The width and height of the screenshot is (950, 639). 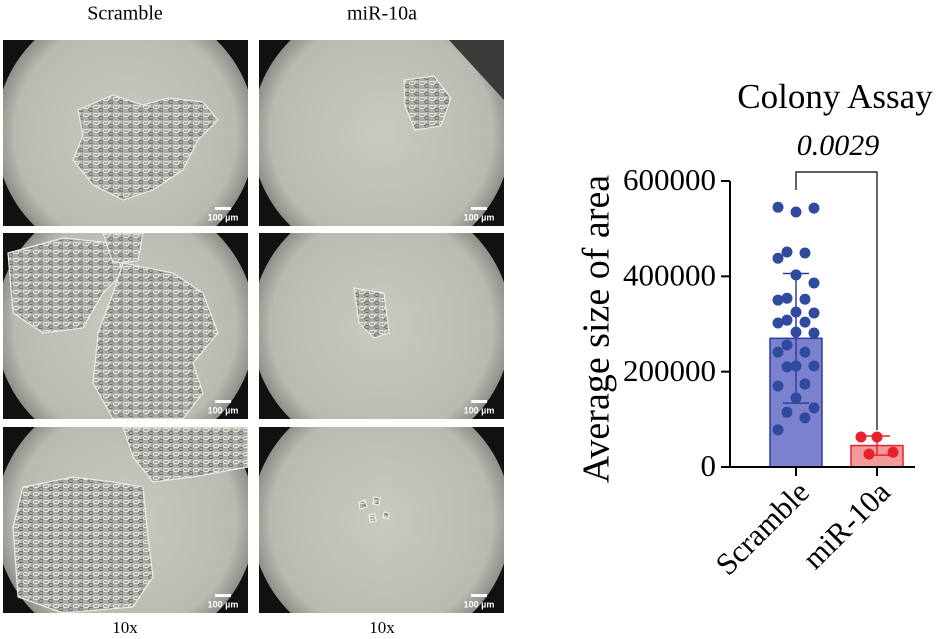 What do you see at coordinates (836, 300) in the screenshot?
I see `significance-bracket` at bounding box center [836, 300].